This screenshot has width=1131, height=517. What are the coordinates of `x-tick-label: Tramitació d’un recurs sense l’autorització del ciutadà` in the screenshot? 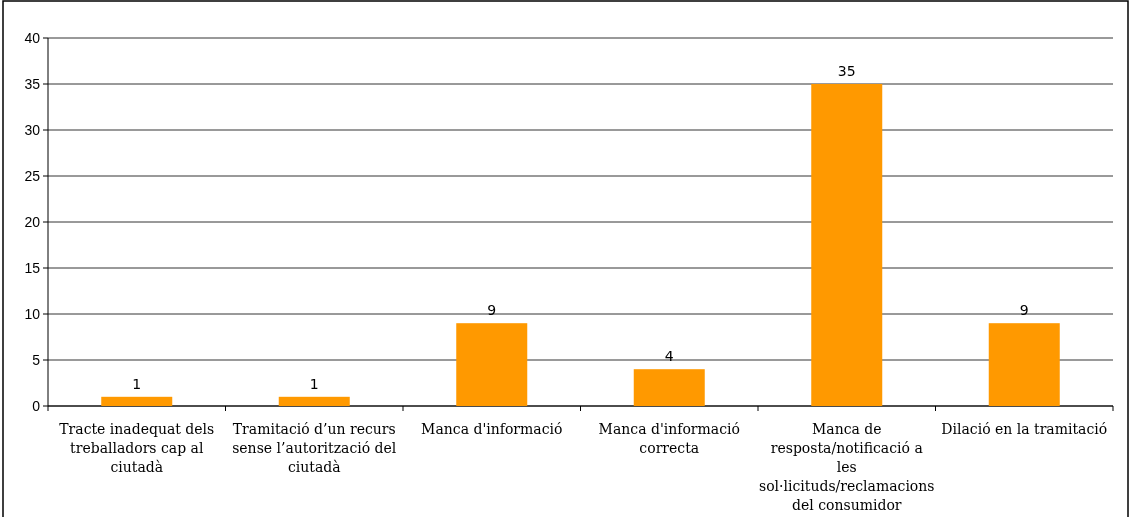 It's located at (314, 448).